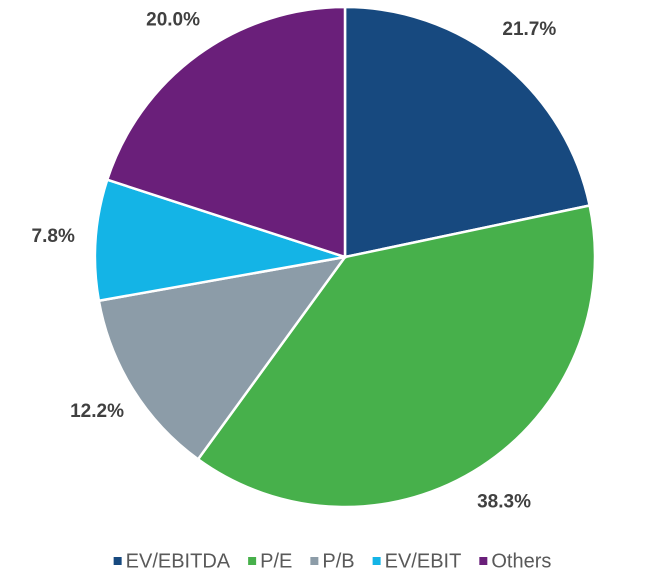  Describe the element at coordinates (53, 236) in the screenshot. I see `value-label: 7.8%` at that location.